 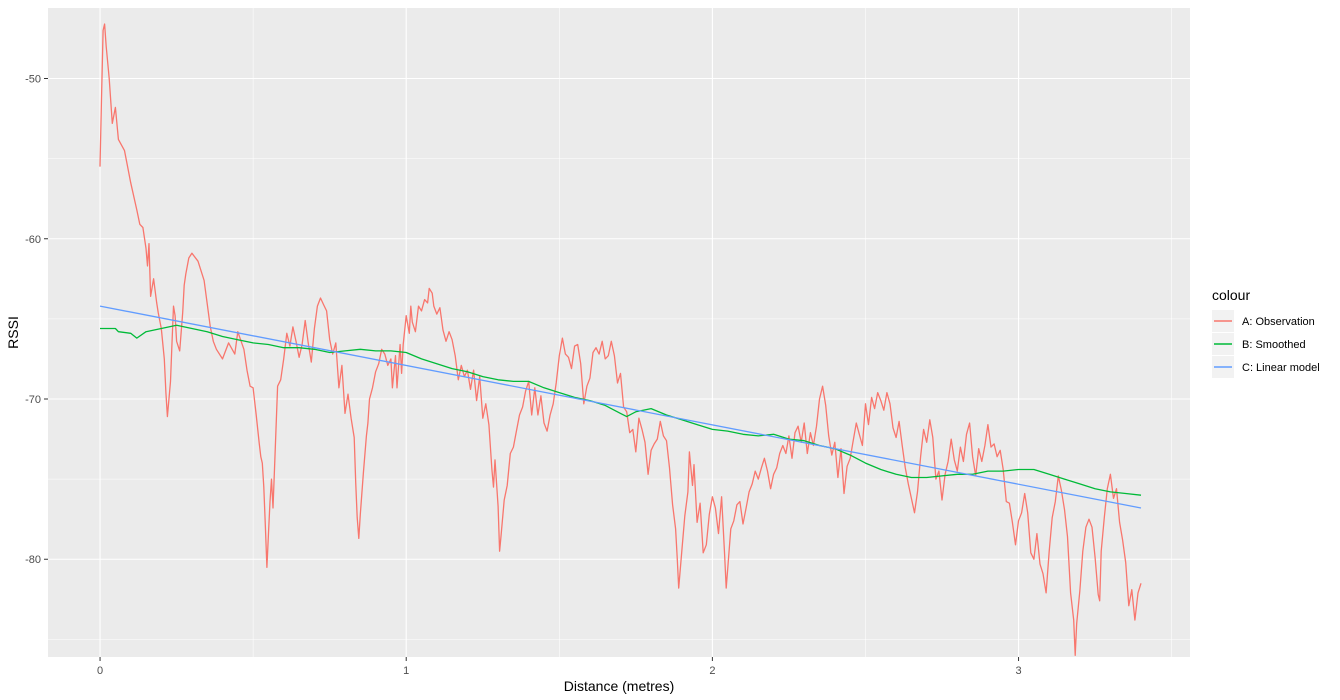 I want to click on legend-label: B: Smoothed, so click(x=1274, y=345).